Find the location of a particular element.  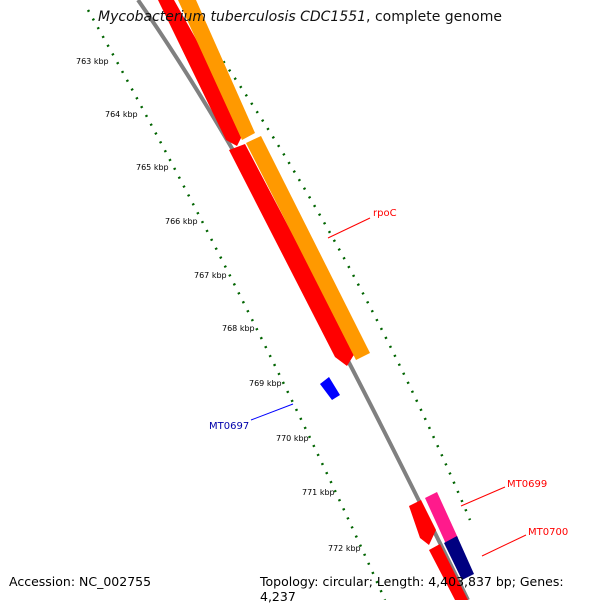

accession-text: Accession: NC_002755 is located at coordinates (80, 581).